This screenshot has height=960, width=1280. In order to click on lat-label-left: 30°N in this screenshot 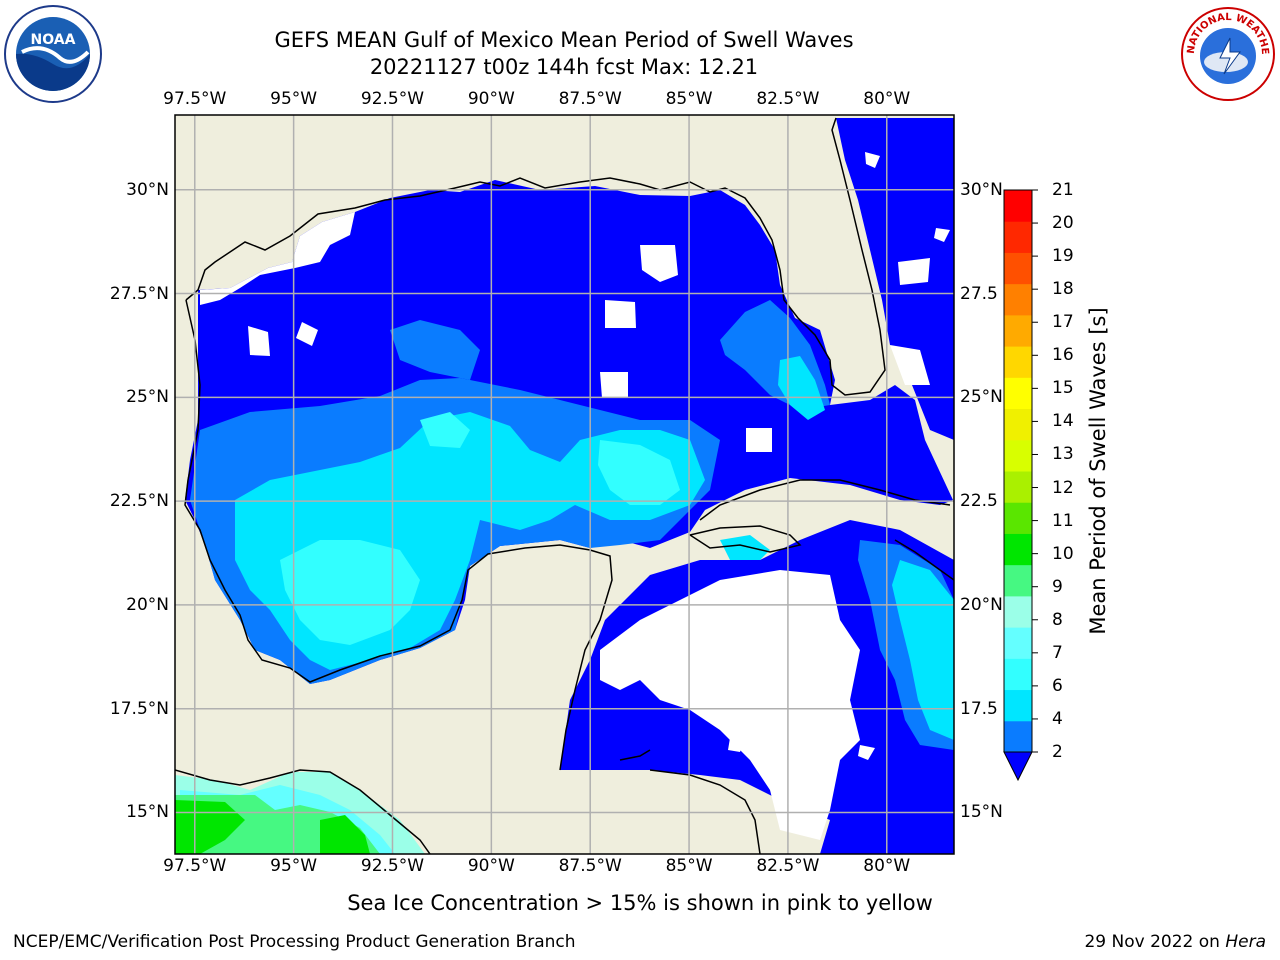, I will do `click(147, 189)`.